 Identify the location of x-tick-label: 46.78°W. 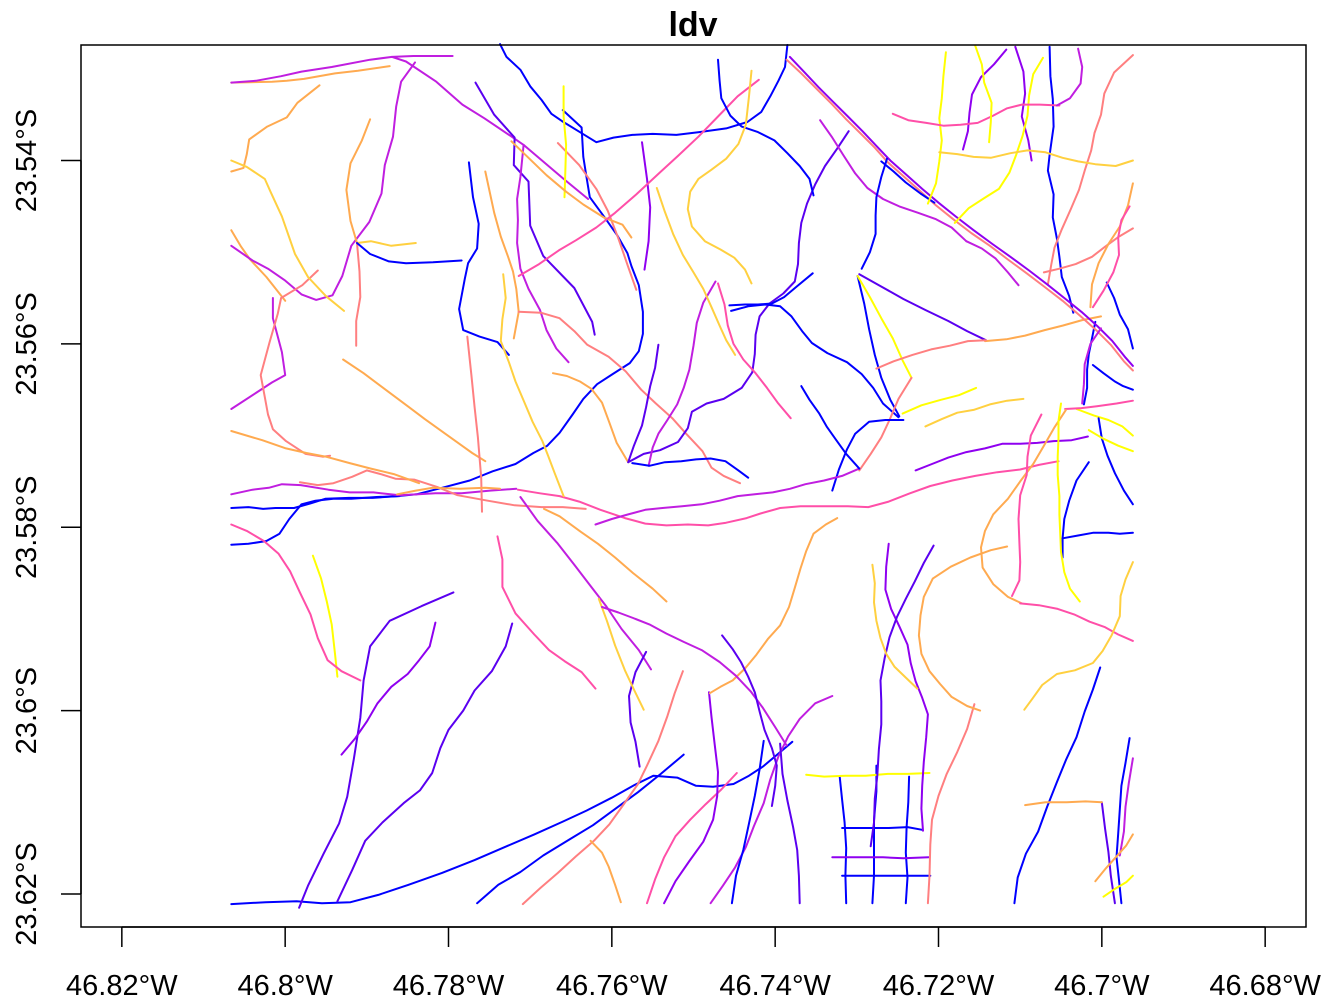
(449, 986).